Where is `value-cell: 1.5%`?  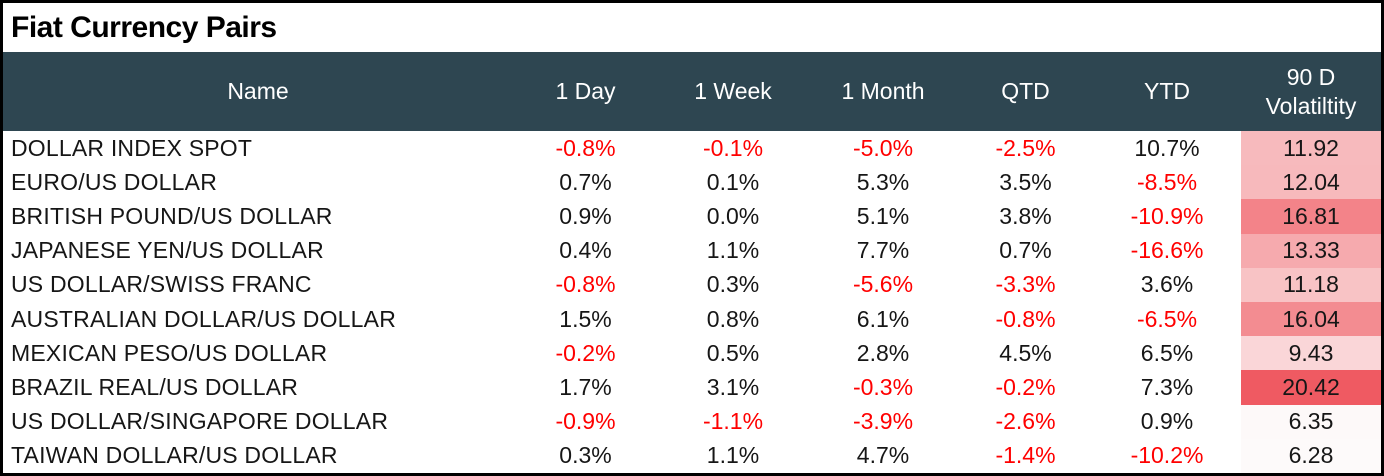
value-cell: 1.5% is located at coordinates (585, 318).